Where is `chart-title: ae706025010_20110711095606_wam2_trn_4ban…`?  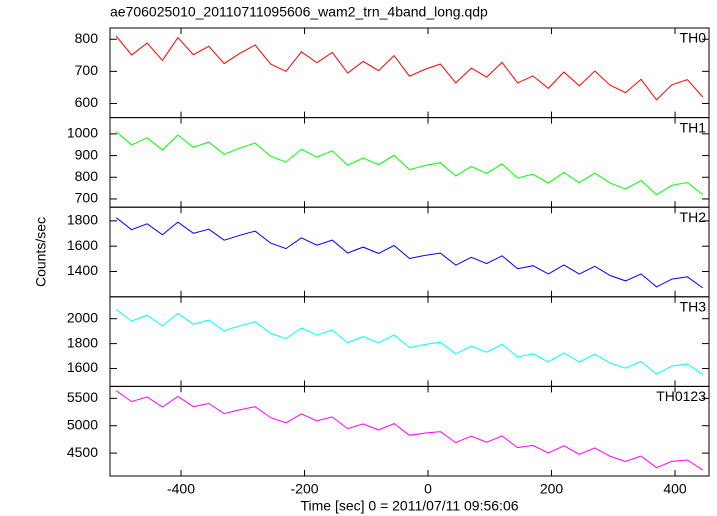 chart-title: ae706025010_20110711095606_wam2_trn_4ban… is located at coordinates (299, 12).